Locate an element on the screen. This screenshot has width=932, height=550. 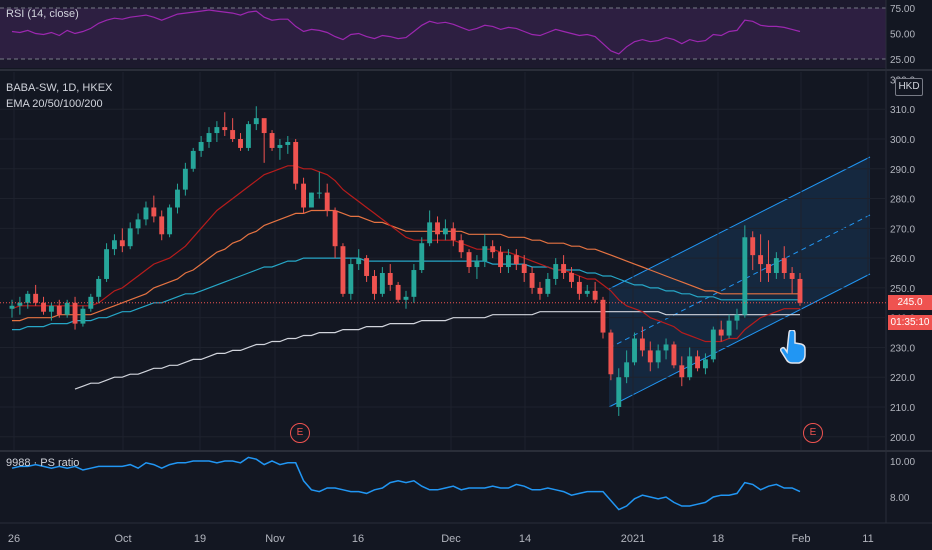
regression-channel is located at coordinates (739, 282).